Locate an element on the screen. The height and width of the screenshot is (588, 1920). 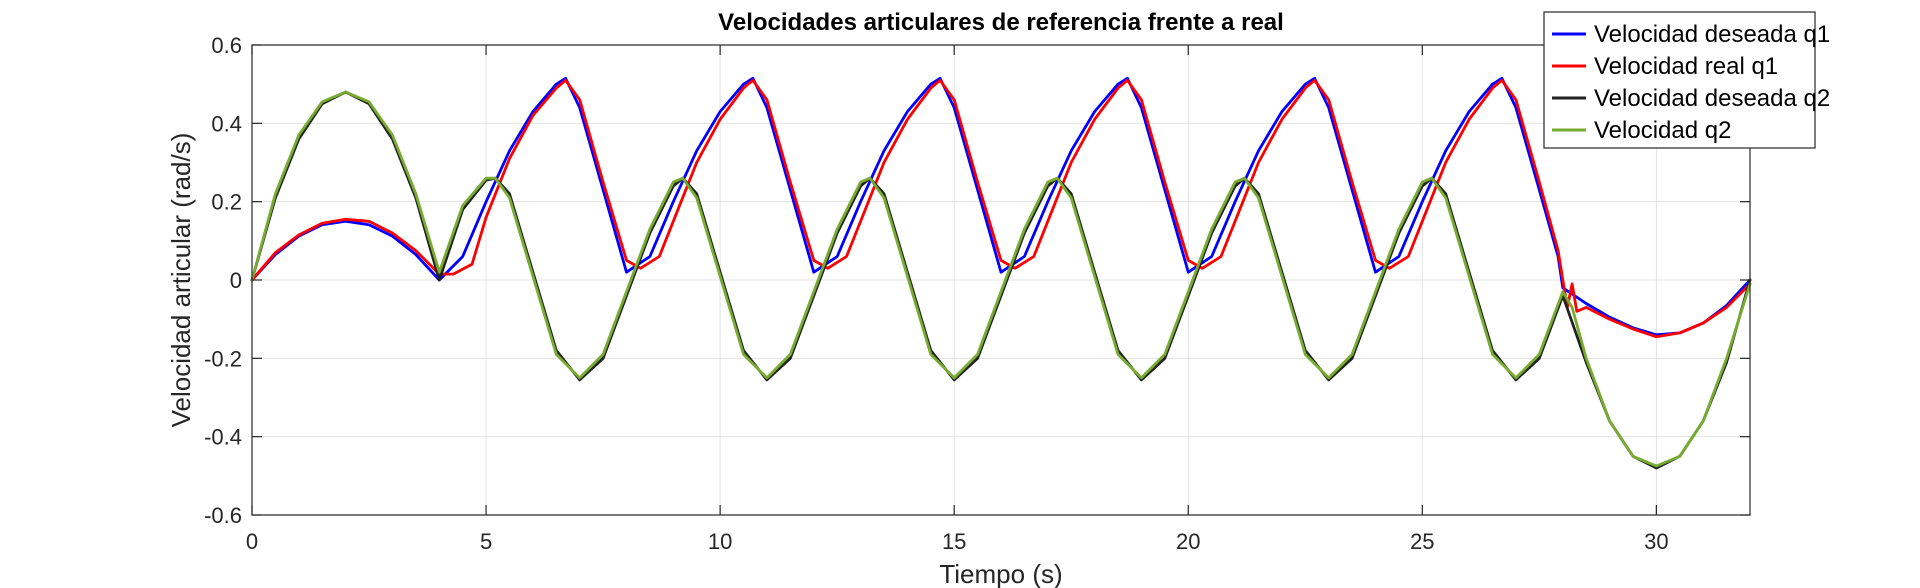
x-tick-label: 30 is located at coordinates (1656, 541).